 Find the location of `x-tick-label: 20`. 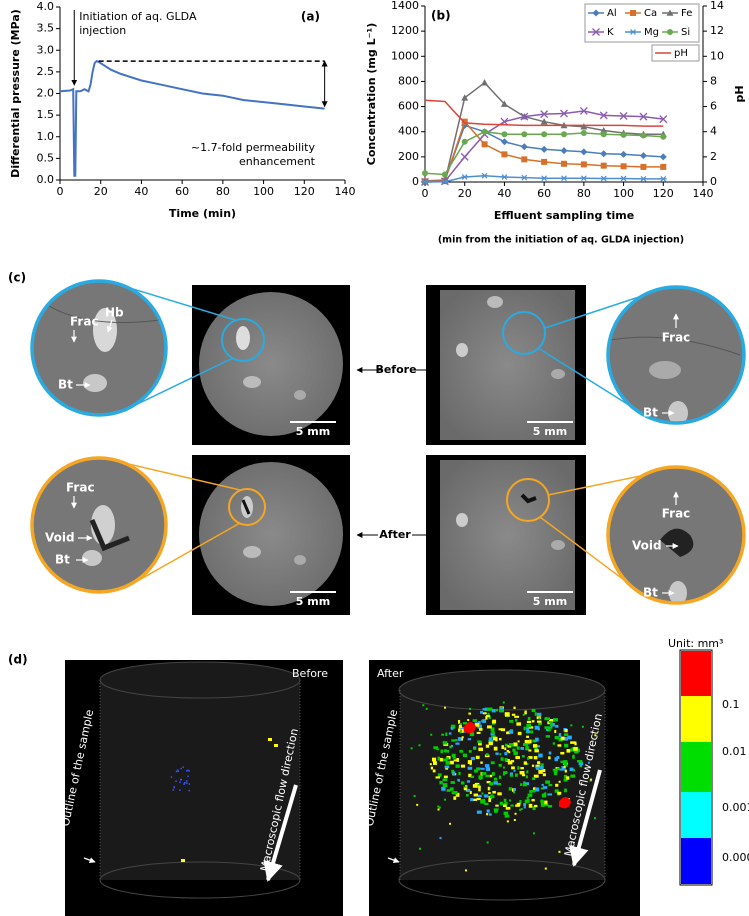

x-tick-label: 20 is located at coordinates (101, 191).